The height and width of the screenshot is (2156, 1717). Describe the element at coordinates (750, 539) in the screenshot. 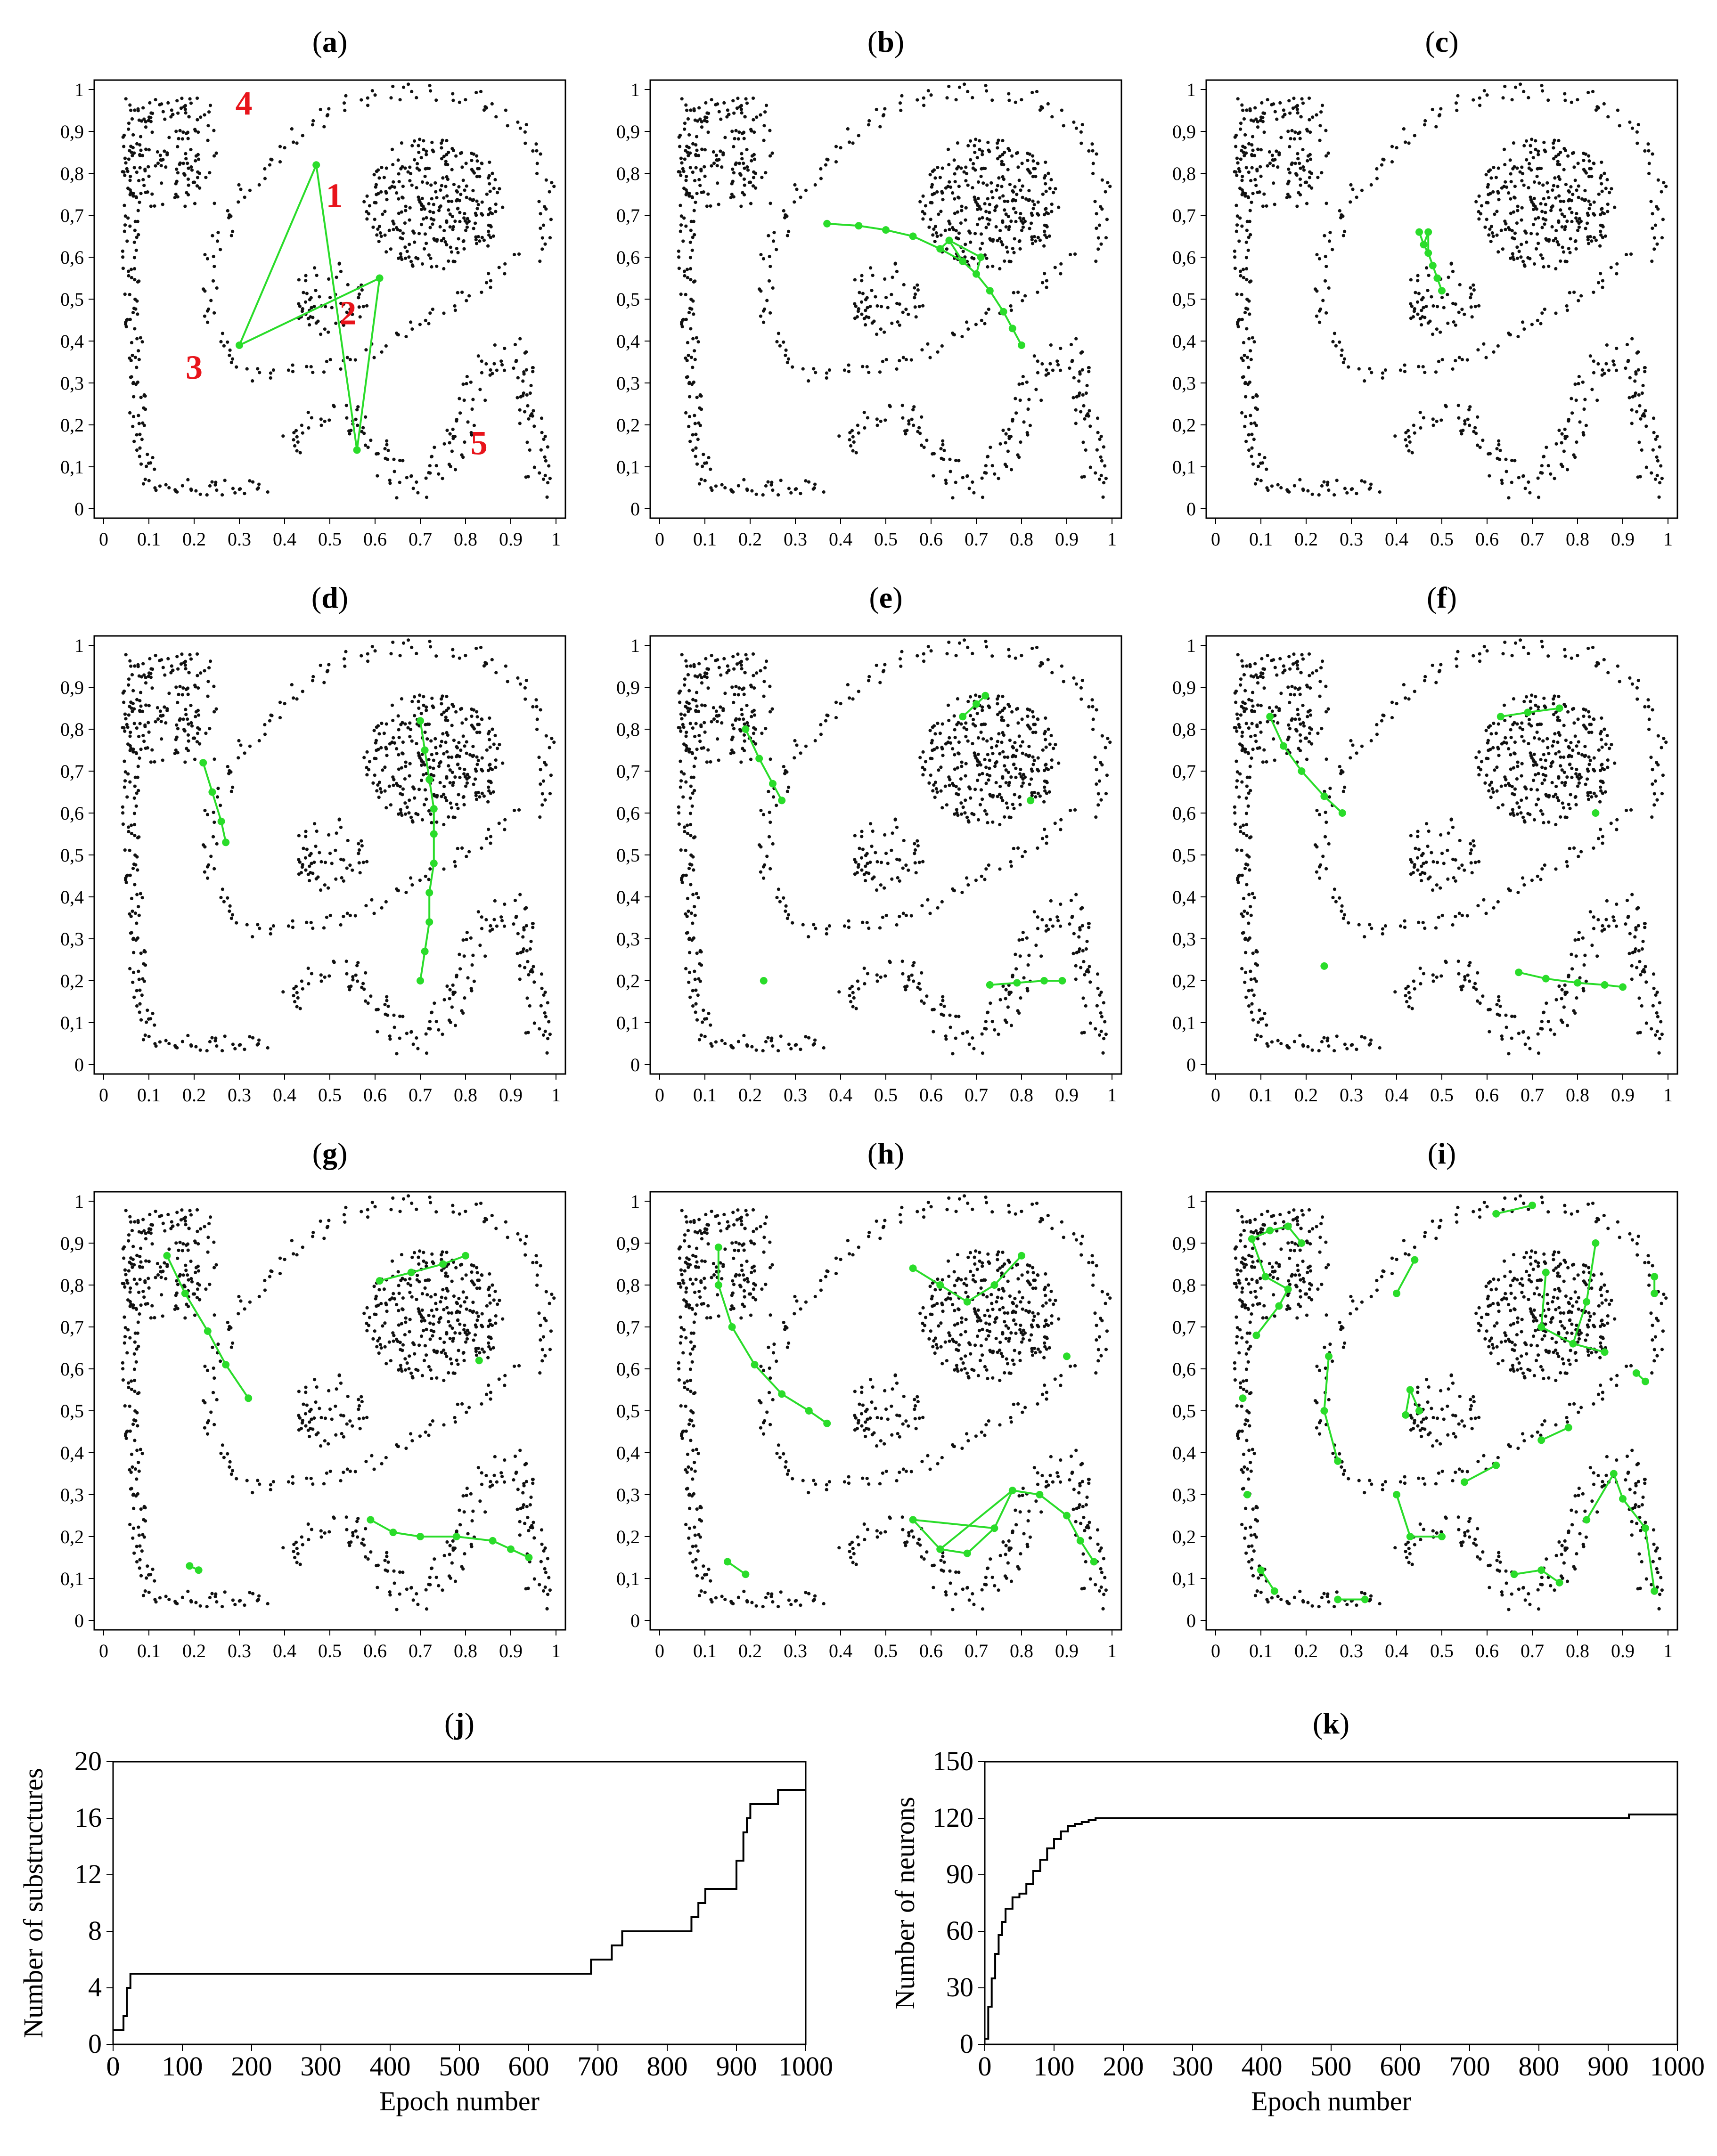

I see `x-tick-label: 0.2` at that location.